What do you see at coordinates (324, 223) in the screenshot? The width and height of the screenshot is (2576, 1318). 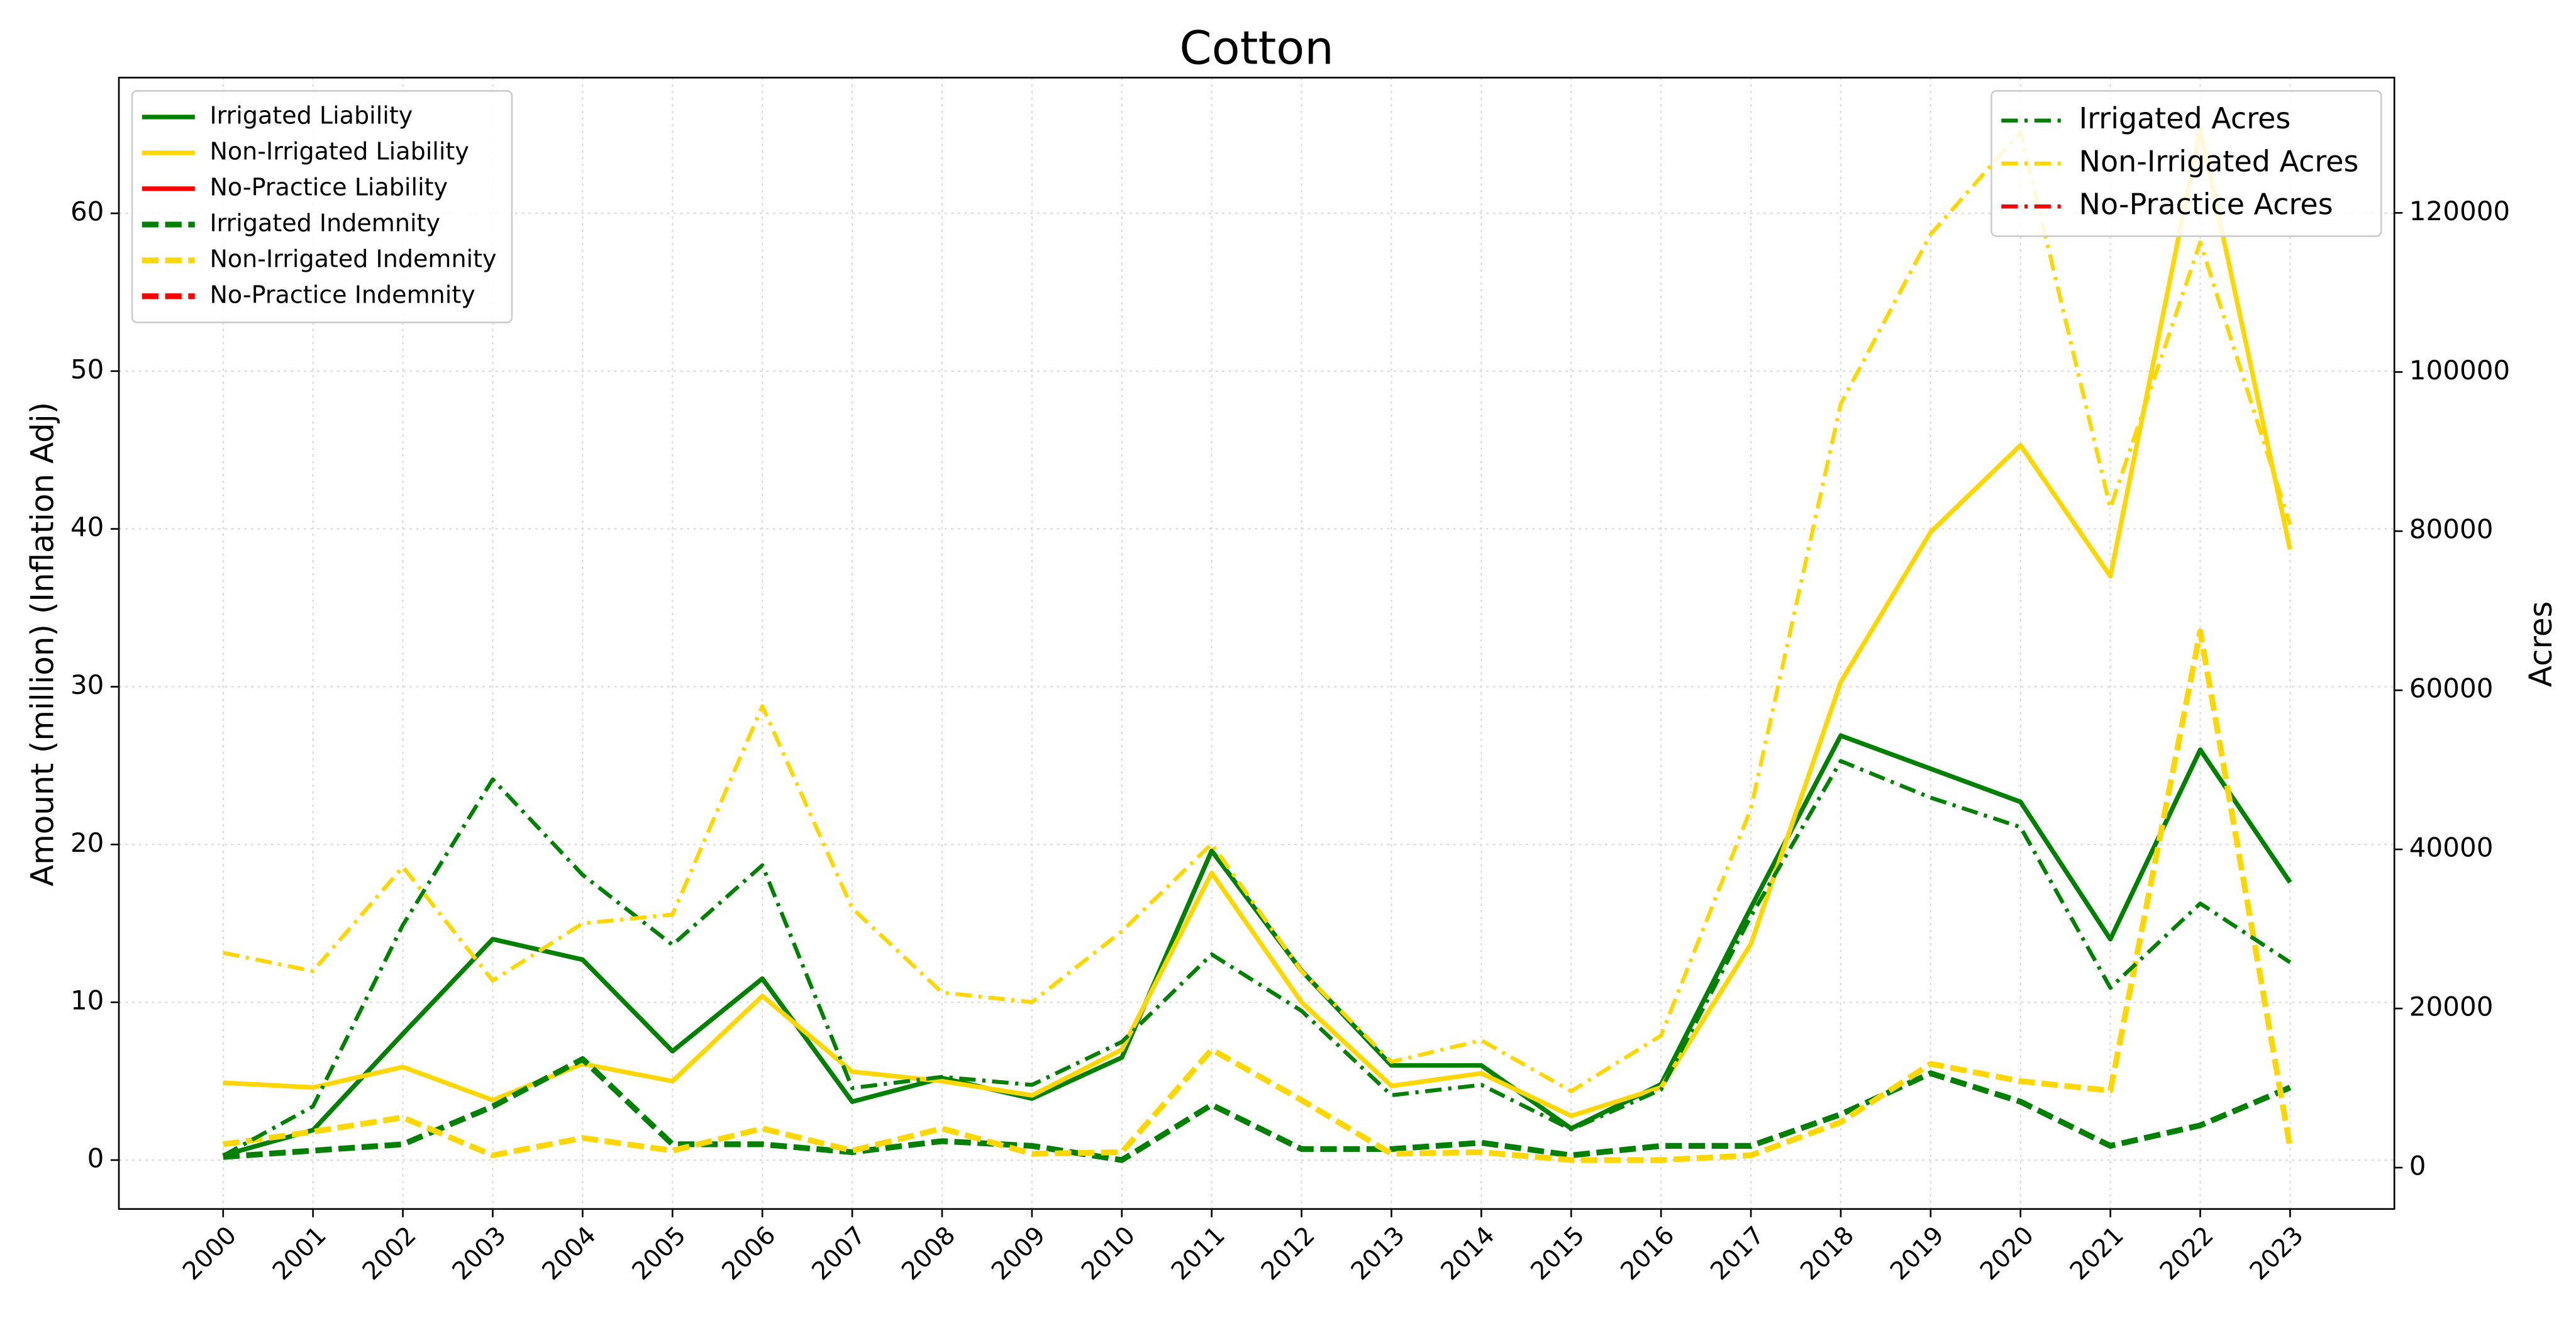 I see `legend-label: Irrigated Indemnity` at bounding box center [324, 223].